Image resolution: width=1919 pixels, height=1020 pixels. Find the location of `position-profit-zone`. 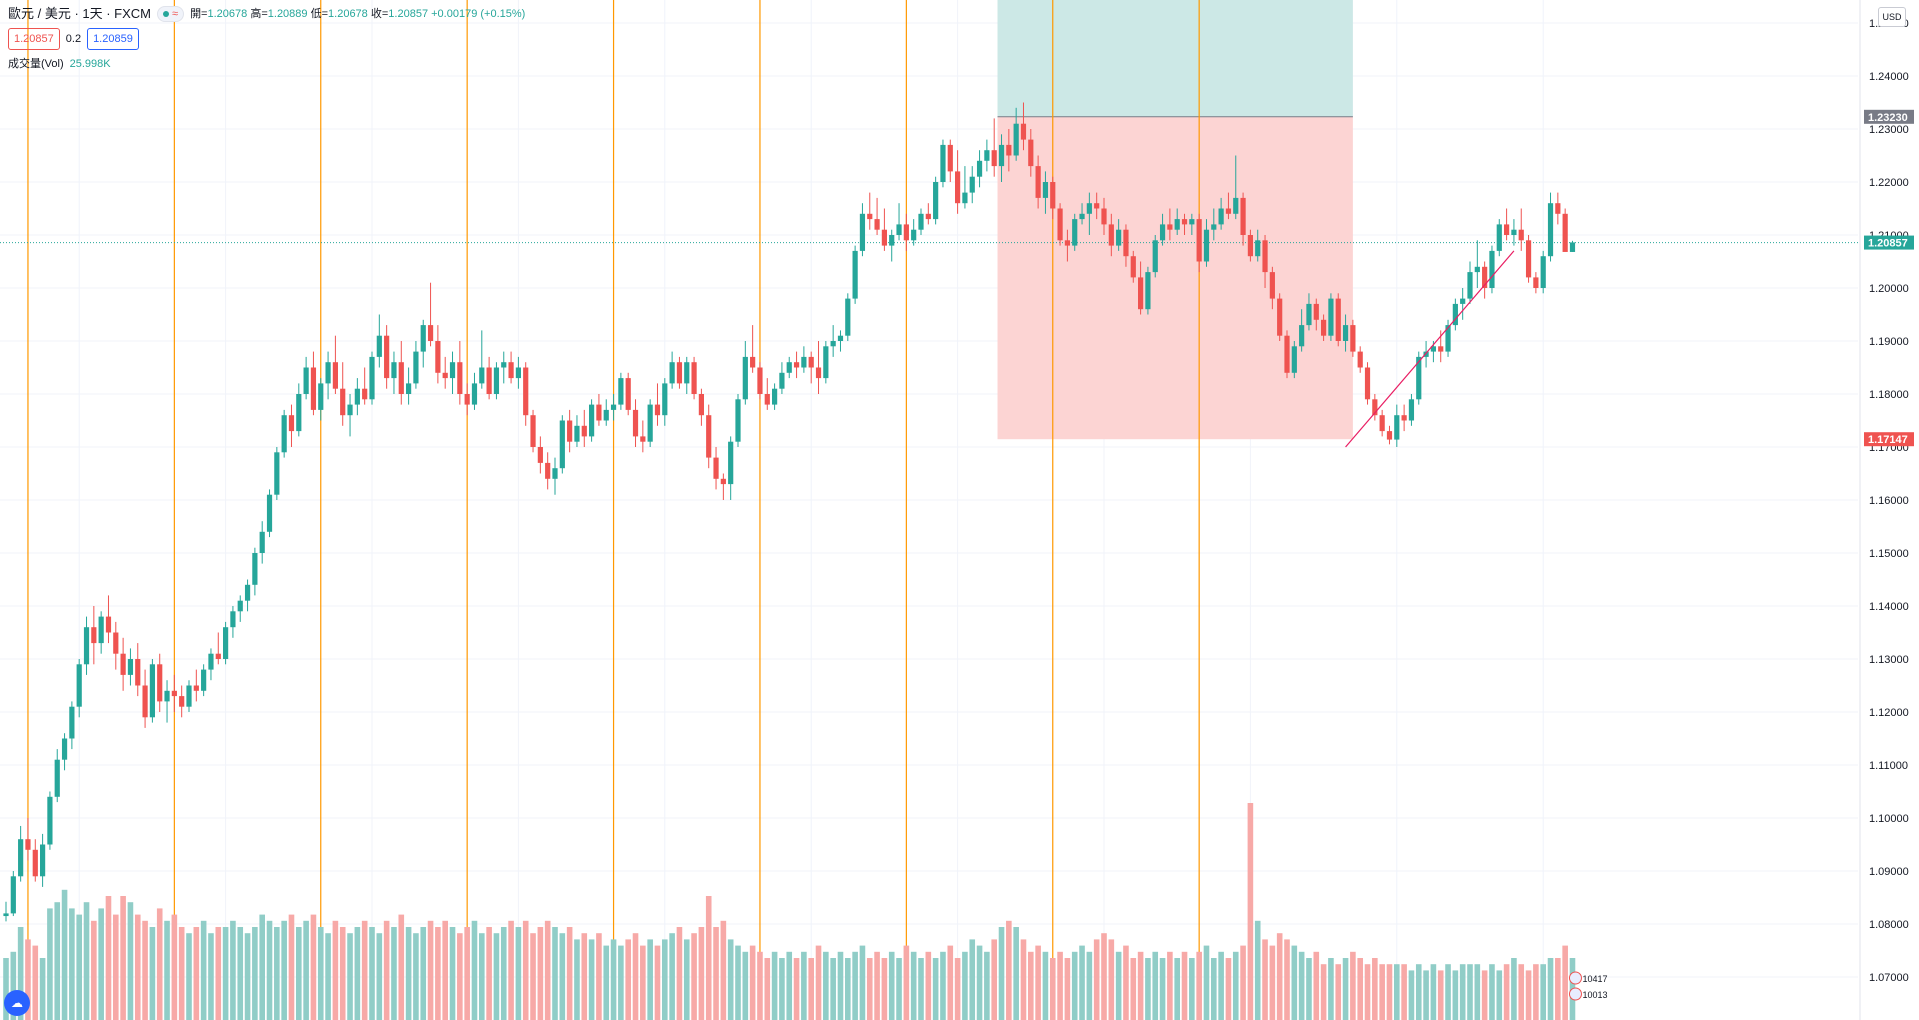

position-profit-zone is located at coordinates (1175, 58).